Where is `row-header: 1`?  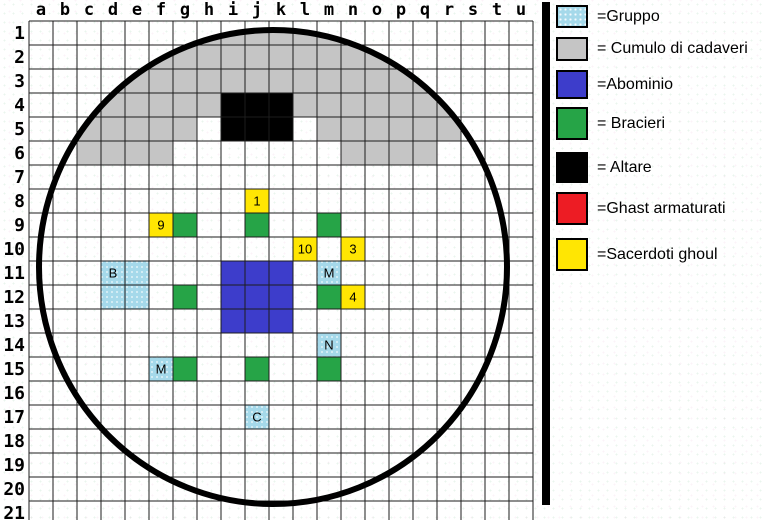
row-header: 1 is located at coordinates (19, 33).